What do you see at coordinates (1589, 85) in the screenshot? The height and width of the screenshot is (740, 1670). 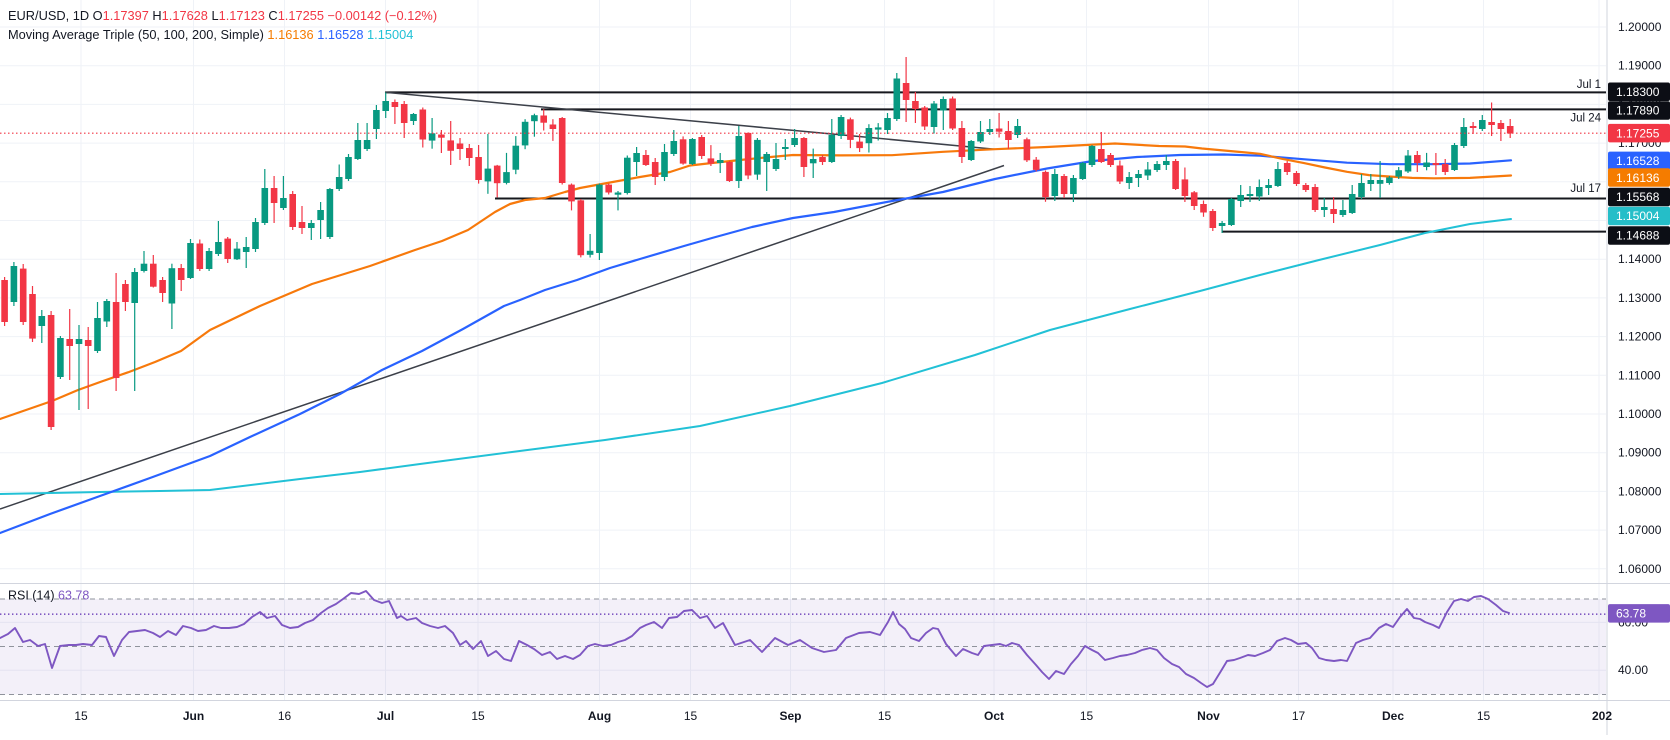 I see `svg-text: Jul 1` at bounding box center [1589, 85].